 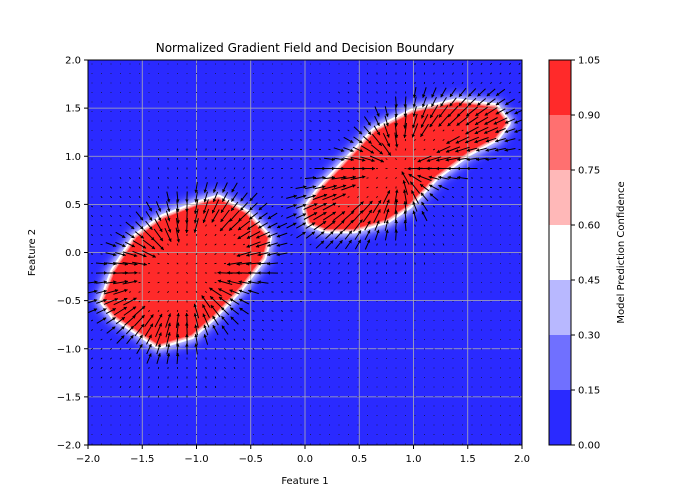 What do you see at coordinates (468, 459) in the screenshot?
I see `x-tick-label: 1.5` at bounding box center [468, 459].